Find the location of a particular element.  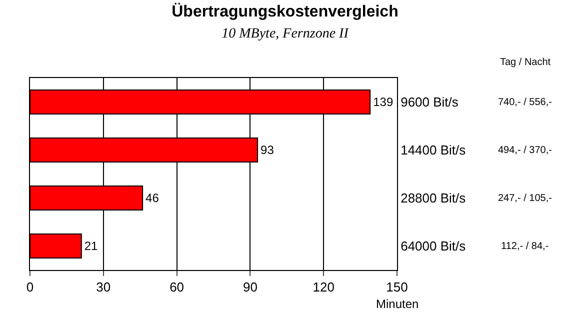

data-label: 139 is located at coordinates (383, 102).